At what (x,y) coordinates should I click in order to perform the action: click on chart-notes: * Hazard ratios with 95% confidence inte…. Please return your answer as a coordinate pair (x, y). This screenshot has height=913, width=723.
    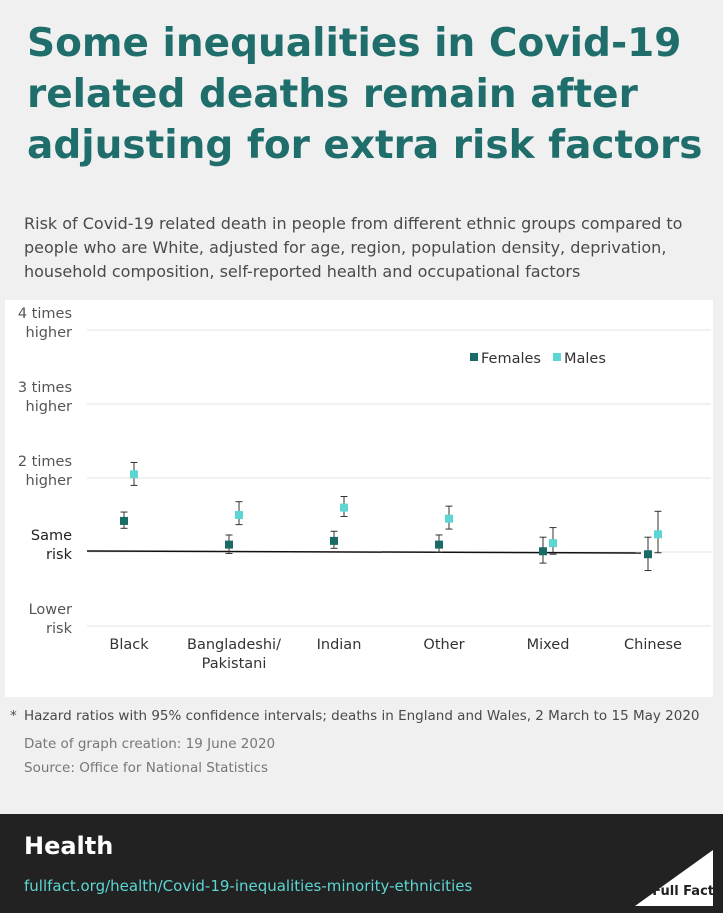
    Looking at the image, I should click on (355, 743).